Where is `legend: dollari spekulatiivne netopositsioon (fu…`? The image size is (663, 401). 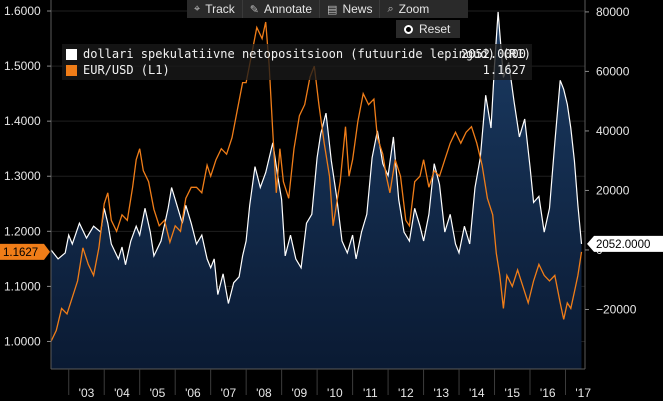 legend: dollari spekulatiivne netopositsioon (fu… is located at coordinates (297, 62).